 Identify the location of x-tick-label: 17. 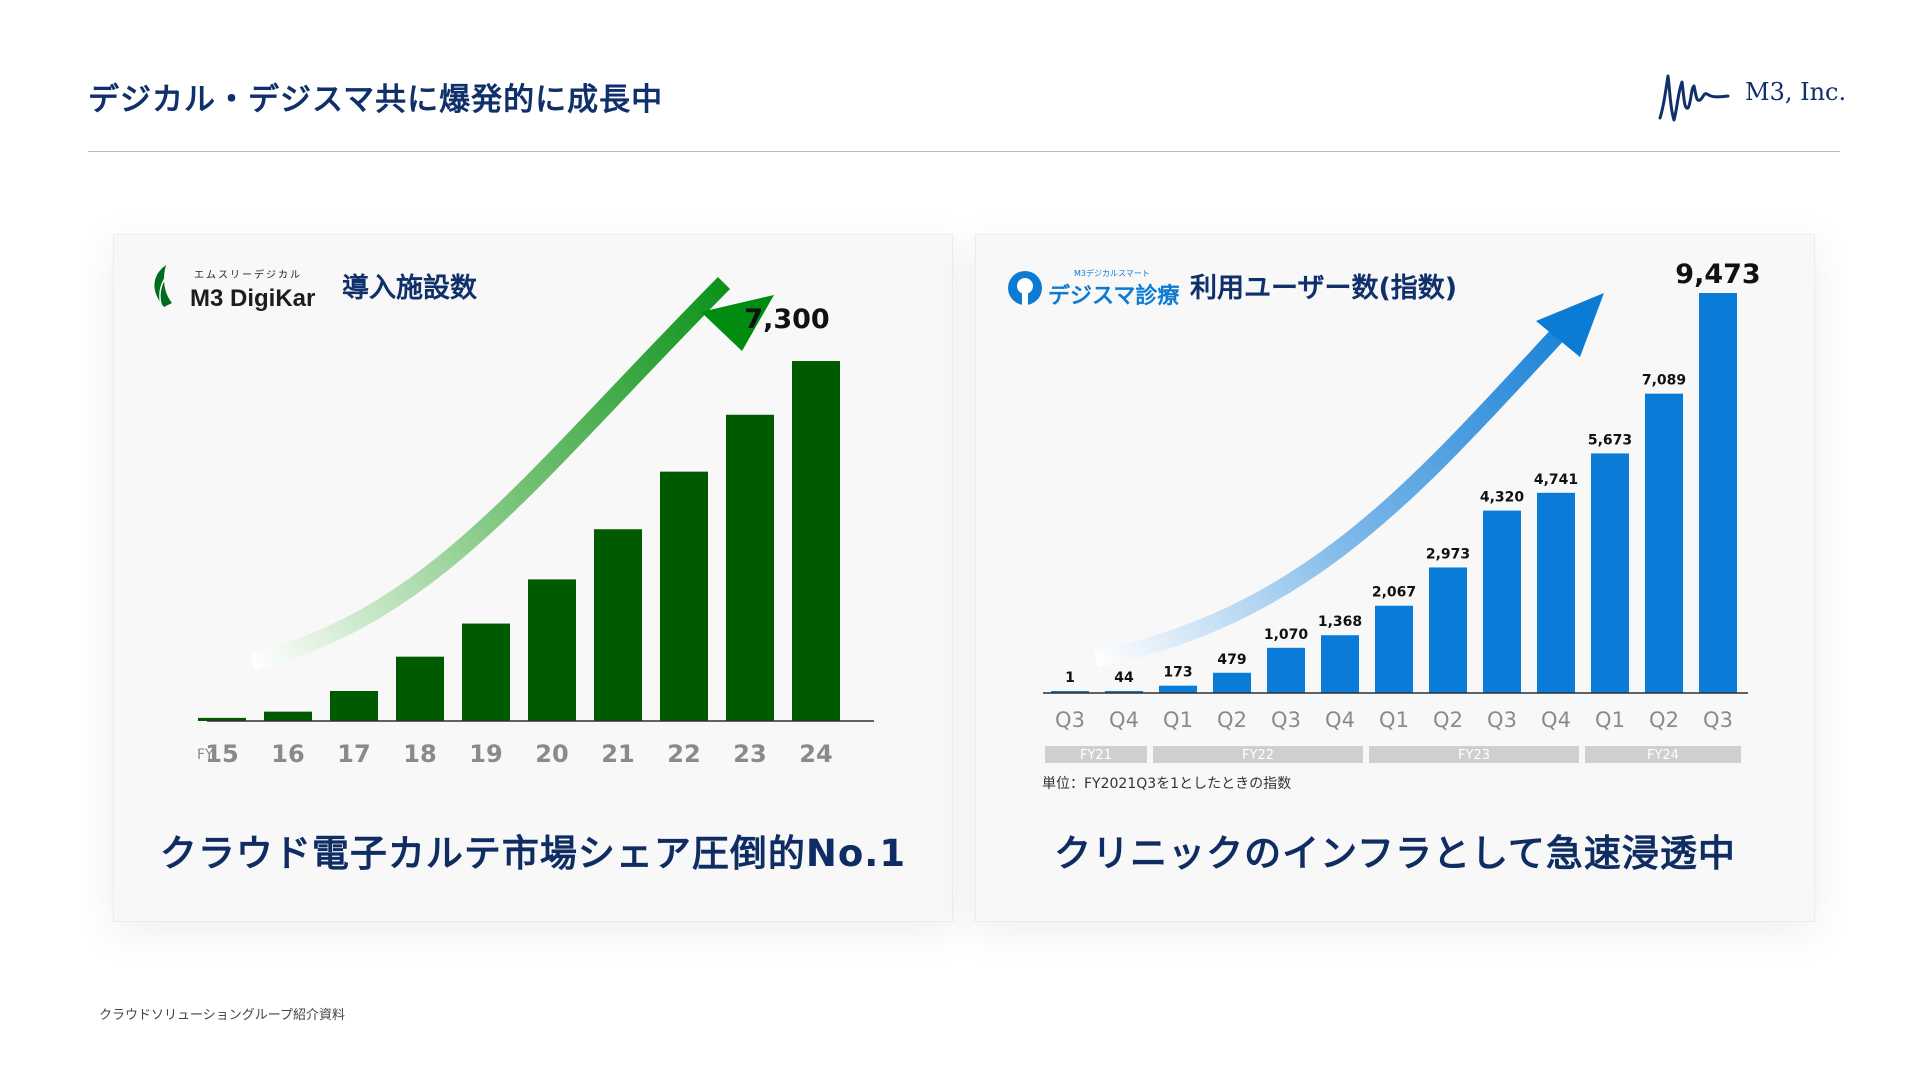
(353, 754).